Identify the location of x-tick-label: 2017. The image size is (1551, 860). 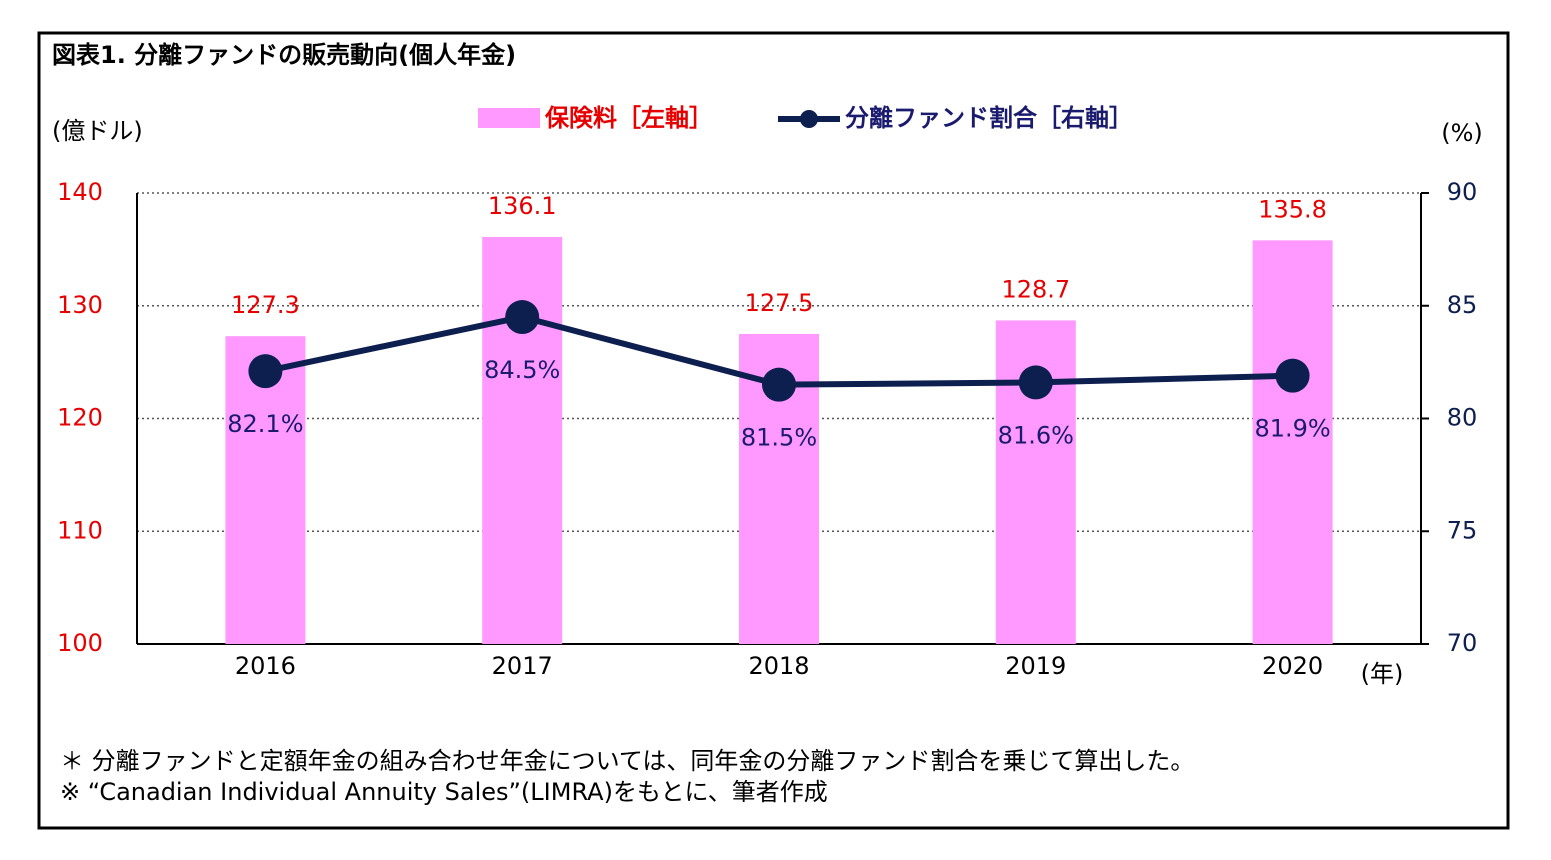
(522, 666).